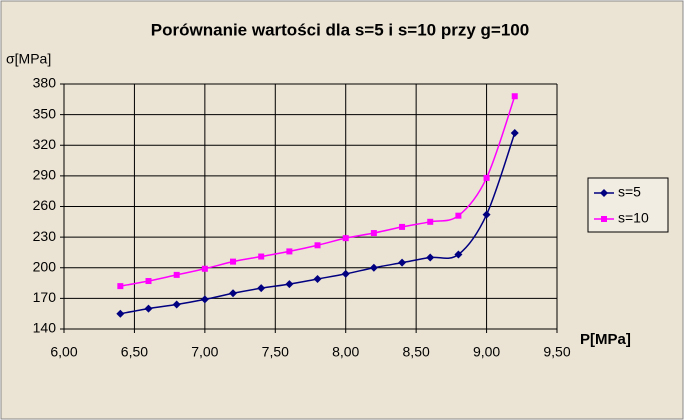  I want to click on y-tick-label: 140, so click(45, 328).